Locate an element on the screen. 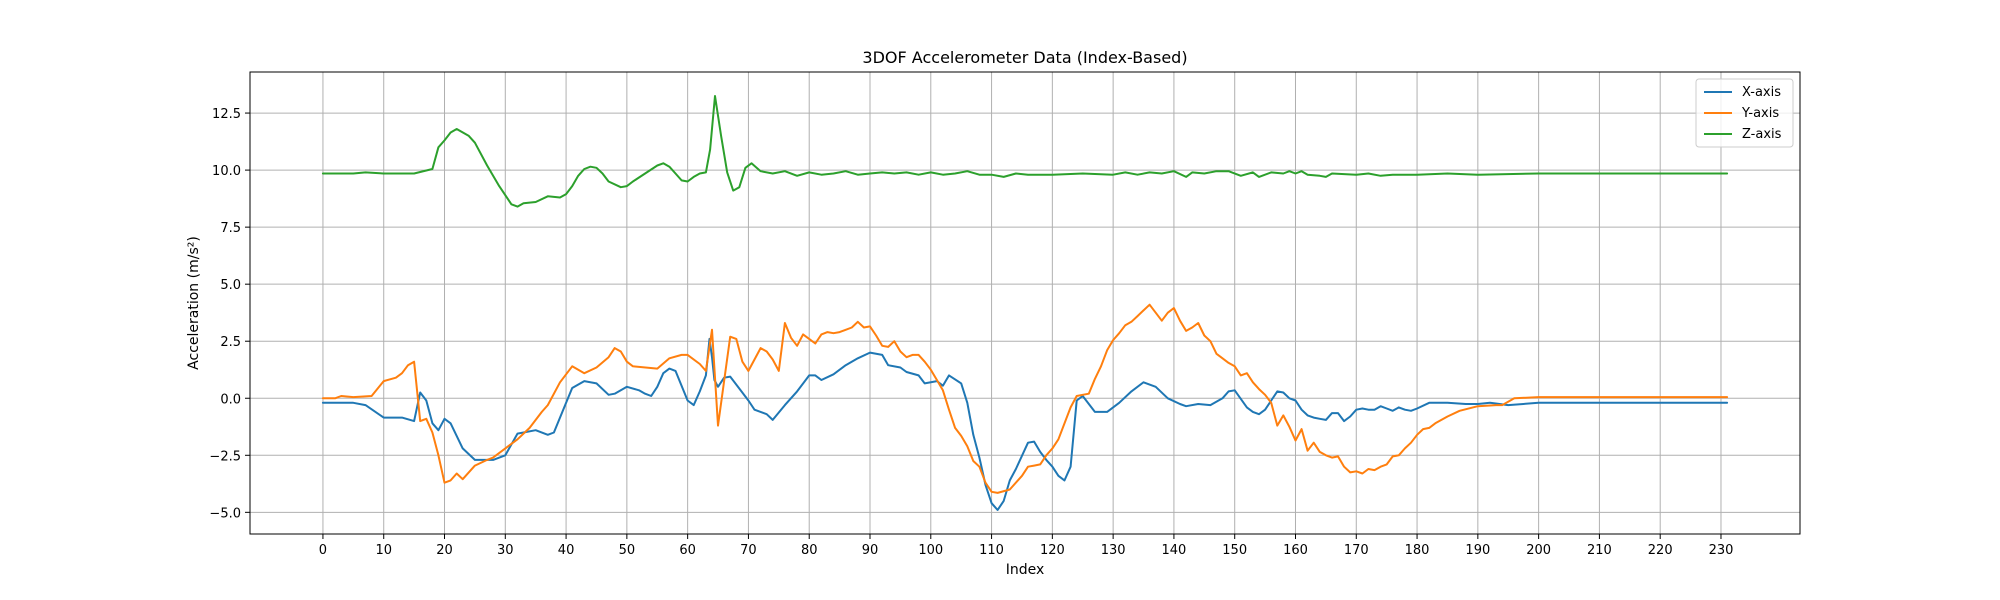 The image size is (2000, 600). series-line-z is located at coordinates (1025, 151).